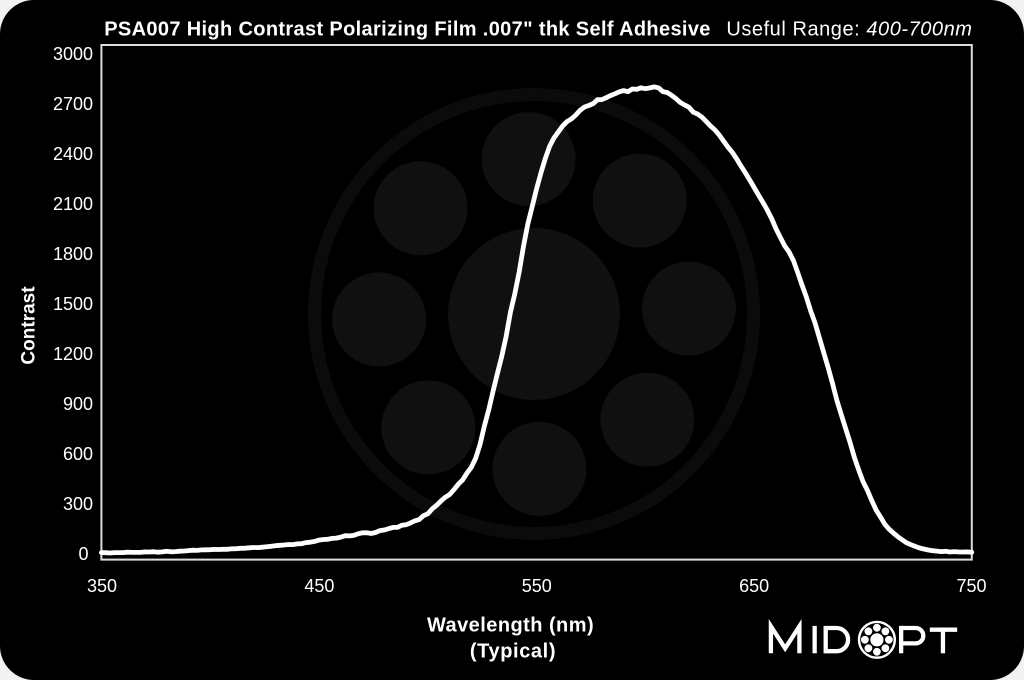  Describe the element at coordinates (537, 586) in the screenshot. I see `svg-text: 550` at that location.